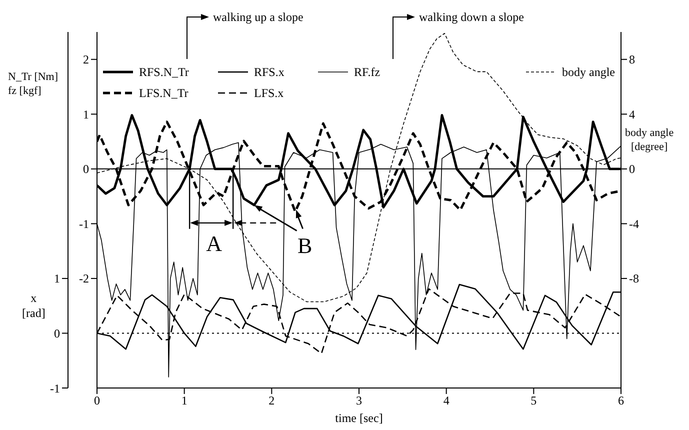 The height and width of the screenshot is (430, 689). I want to click on y3-tick-label: 1, so click(57, 279).